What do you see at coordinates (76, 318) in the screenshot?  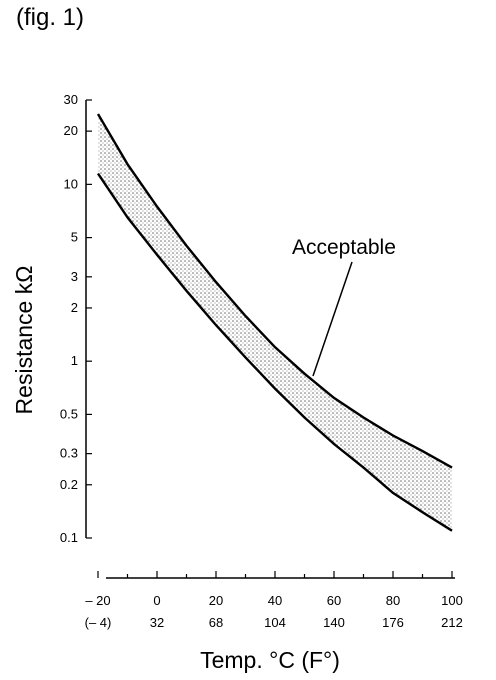 I see `y-axis-ticks: 0.1 0.2 0.3 0.5 1 2 3 5 10 20 30` at bounding box center [76, 318].